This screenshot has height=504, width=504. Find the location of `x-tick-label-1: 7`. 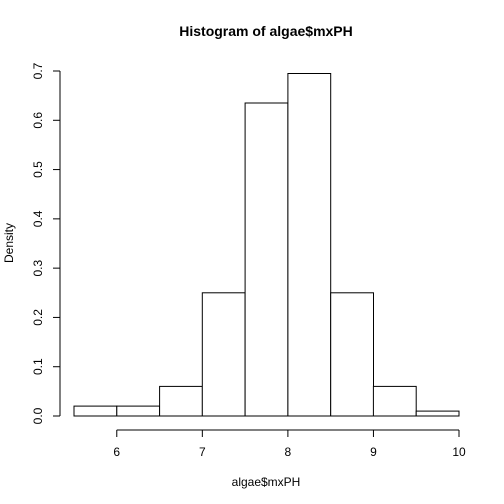

x-tick-label-1: 7 is located at coordinates (202, 452).